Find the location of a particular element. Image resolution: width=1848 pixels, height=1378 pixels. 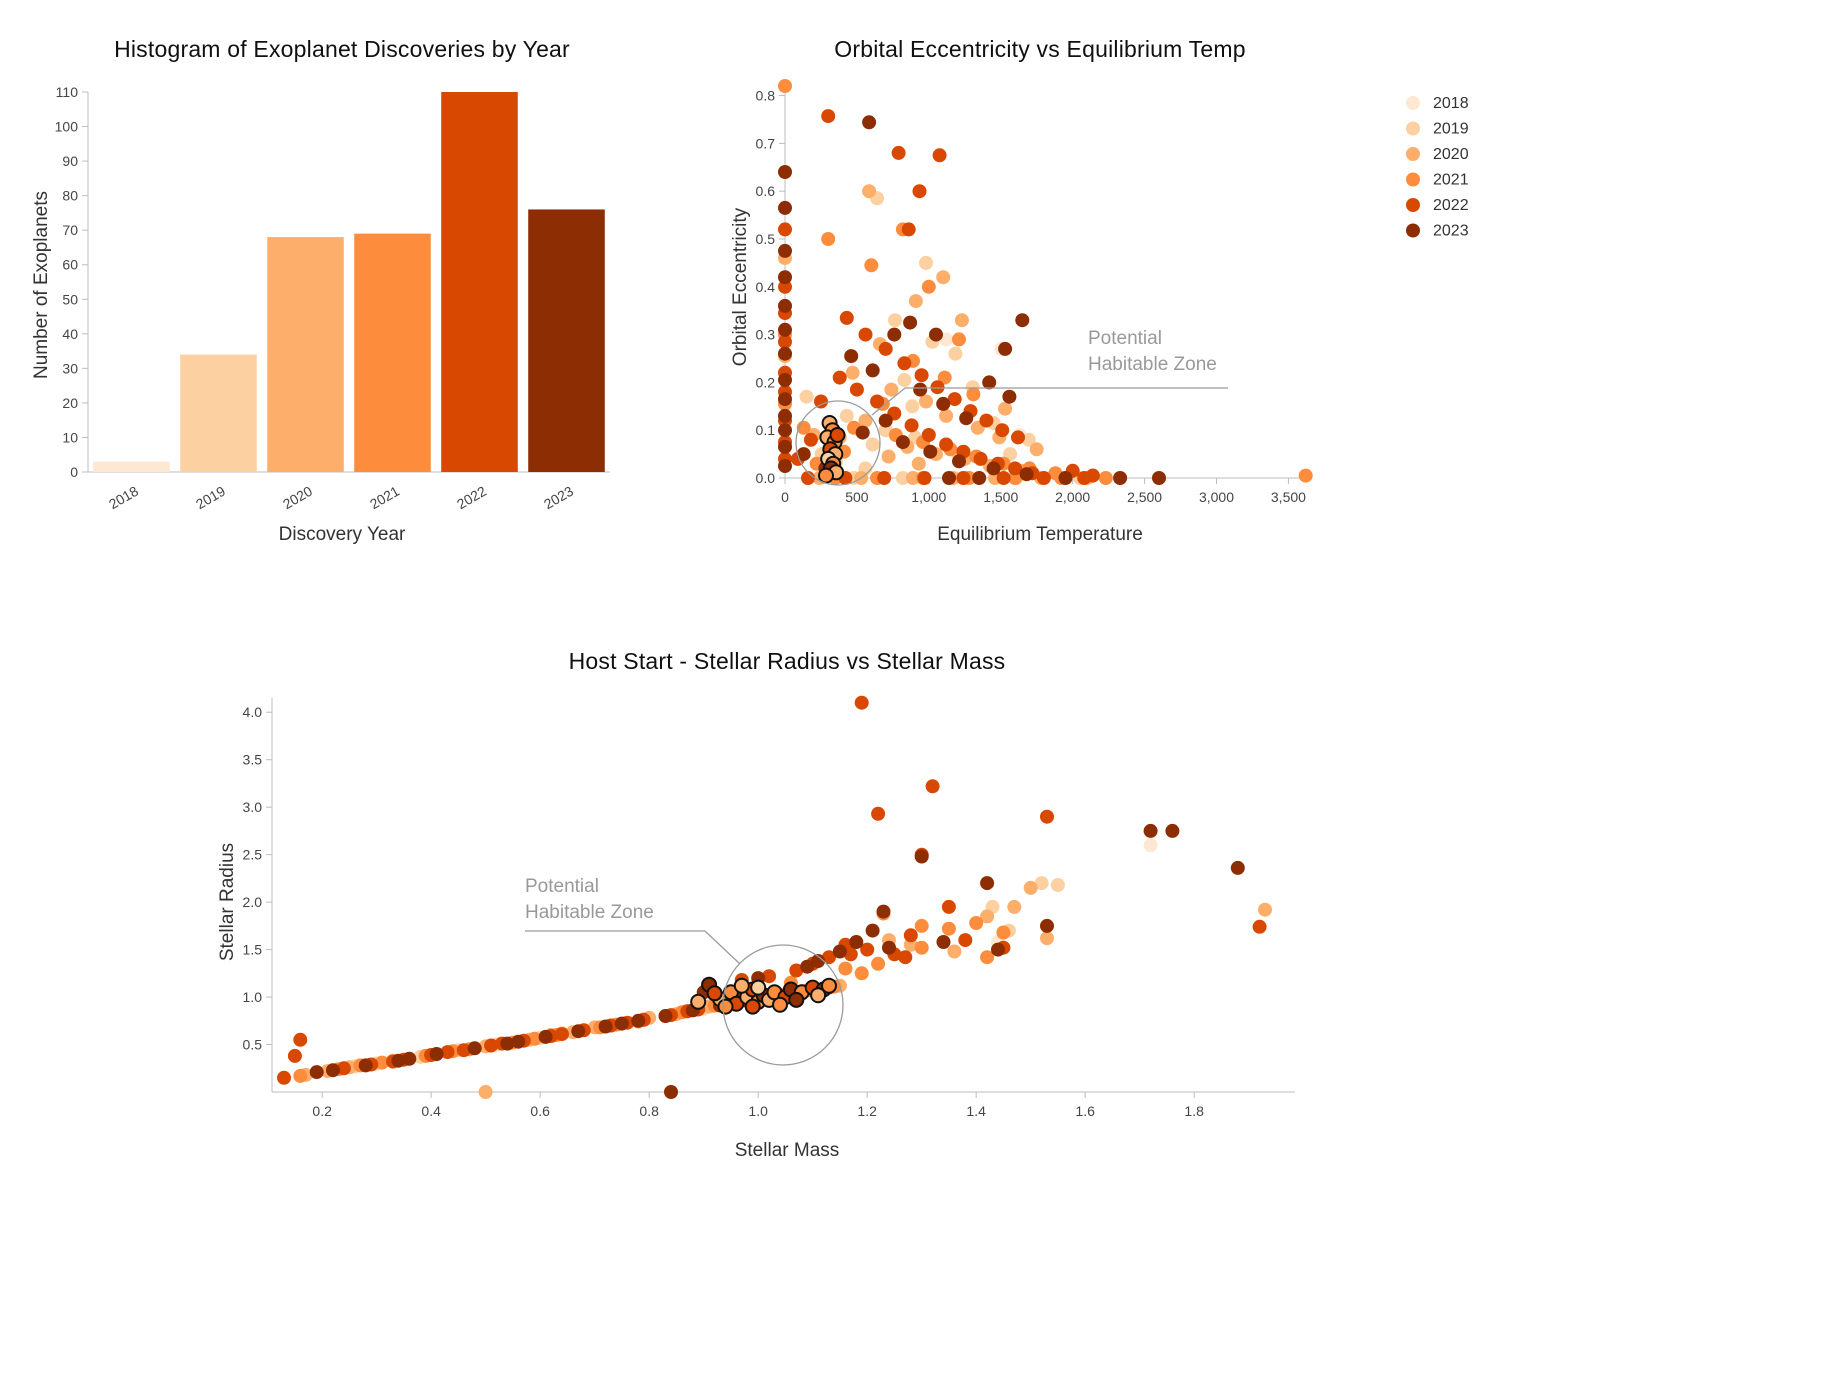

data-point-2018 is located at coordinates (1150, 845).